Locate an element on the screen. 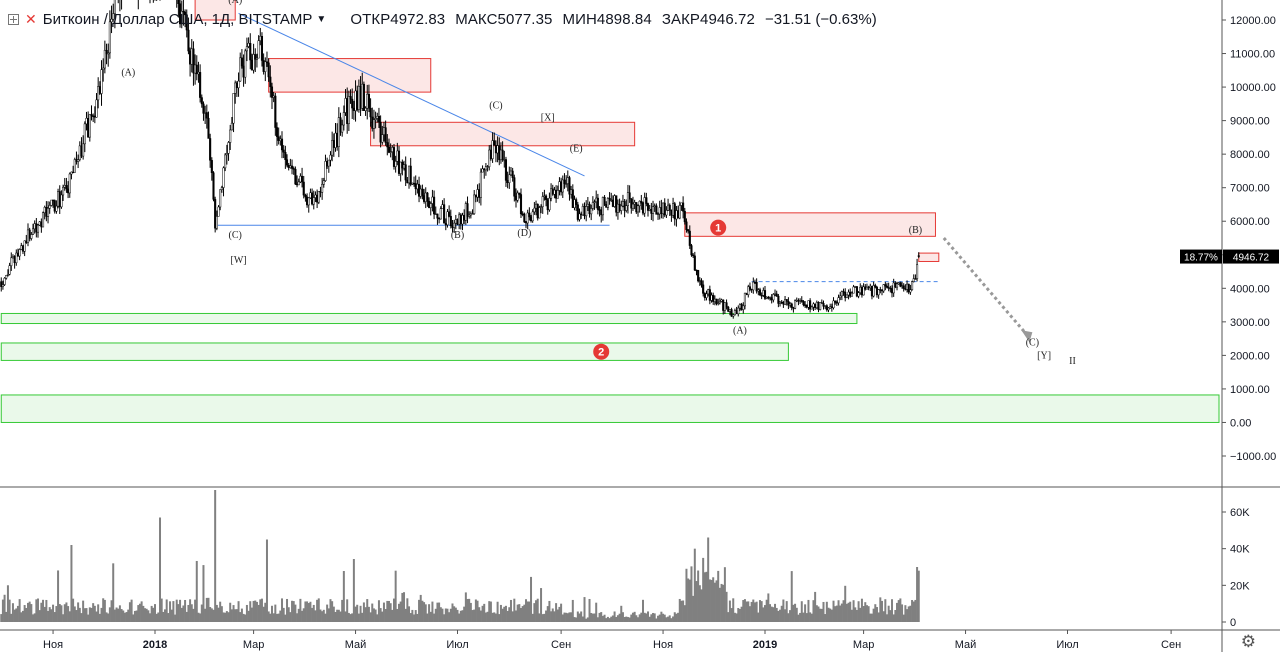 This screenshot has height=652, width=1280. wave-label: (E) is located at coordinates (576, 148).